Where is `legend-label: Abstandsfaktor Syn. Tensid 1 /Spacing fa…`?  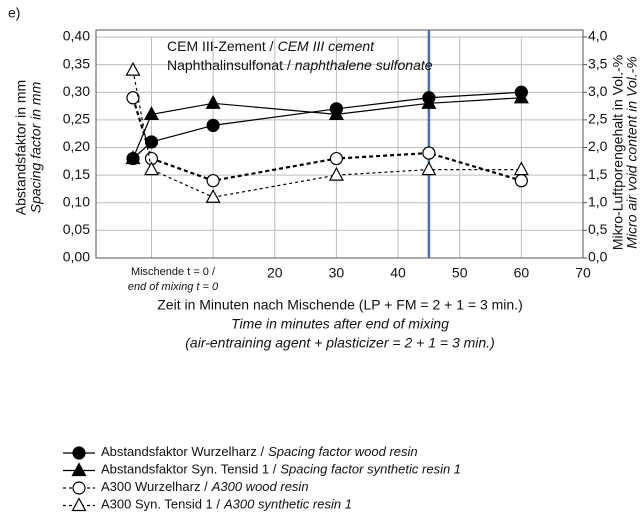 legend-label: Abstandsfaktor Syn. Tensid 1 /Spacing fa… is located at coordinates (281, 469).